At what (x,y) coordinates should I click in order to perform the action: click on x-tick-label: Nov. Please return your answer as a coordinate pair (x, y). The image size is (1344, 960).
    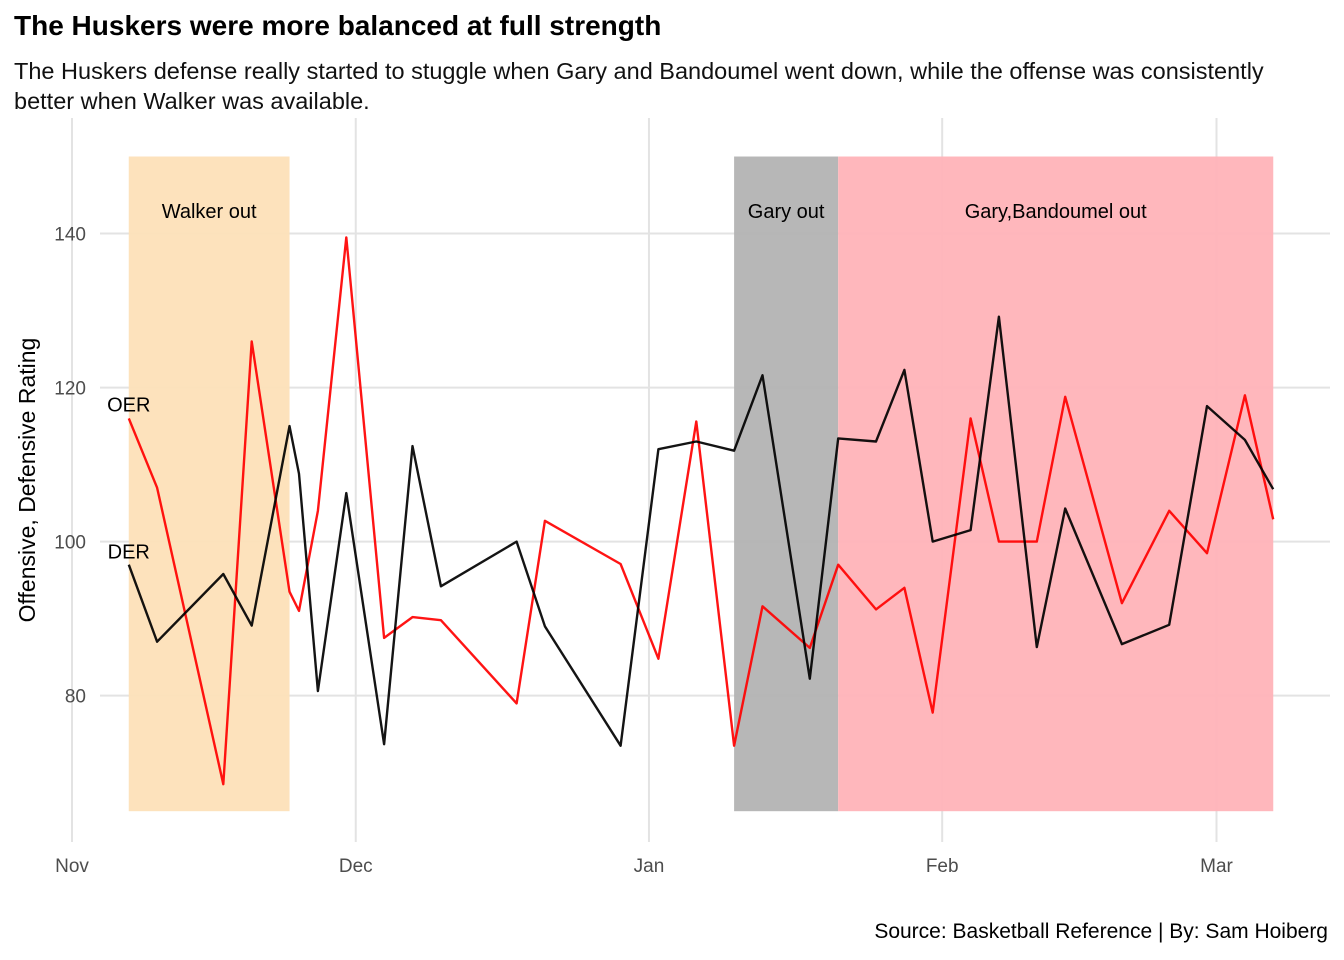
    Looking at the image, I should click on (72, 866).